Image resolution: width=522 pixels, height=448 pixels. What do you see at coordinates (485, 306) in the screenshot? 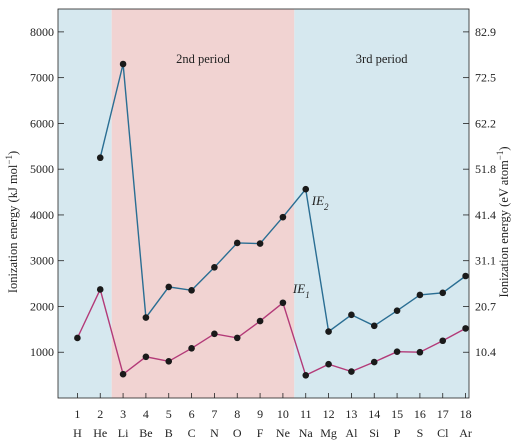
I see `right-axis-tick-label: 20.7` at bounding box center [485, 306].